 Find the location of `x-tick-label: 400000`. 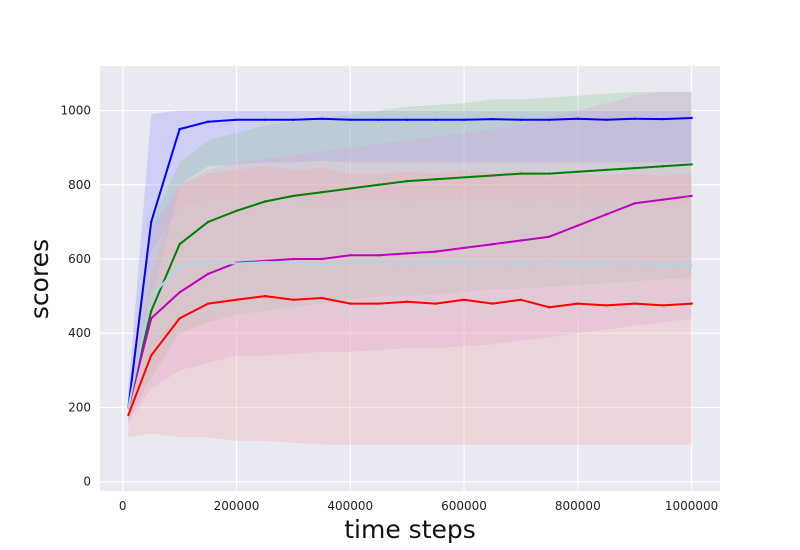

x-tick-label: 400000 is located at coordinates (350, 506).